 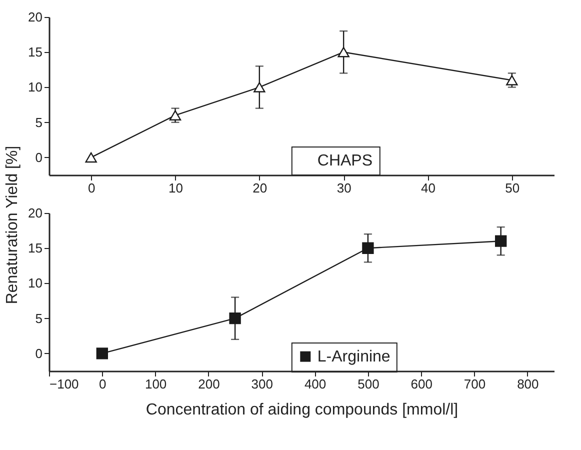 What do you see at coordinates (175, 188) in the screenshot?
I see `x-tick-label: 10` at bounding box center [175, 188].